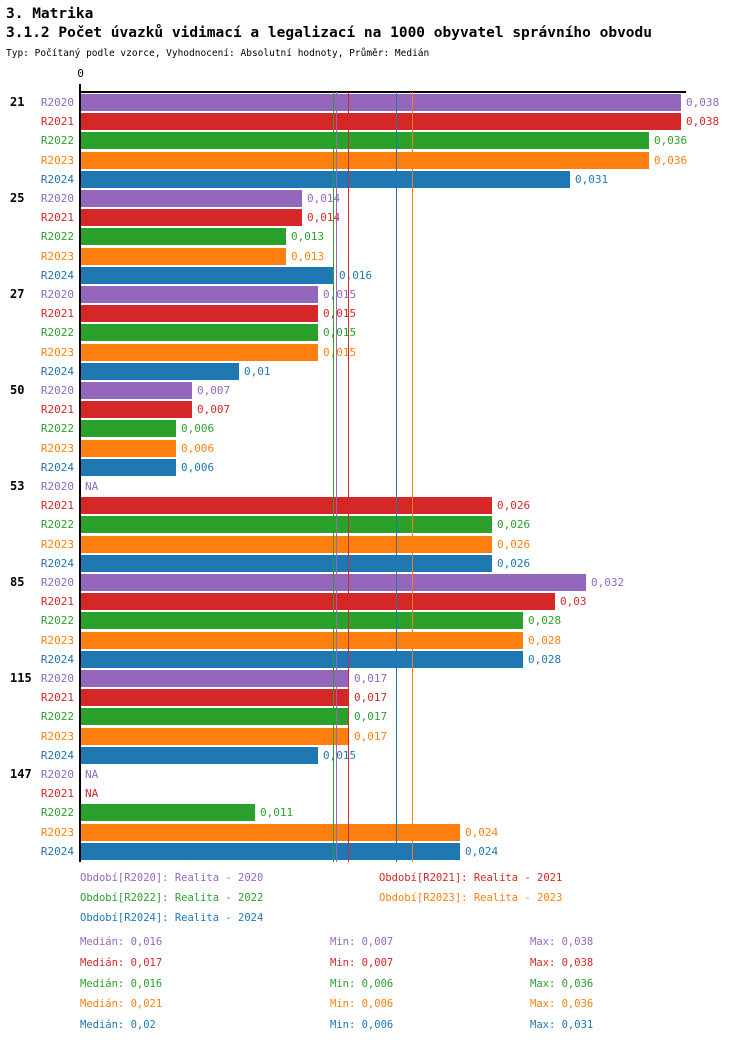 The height and width of the screenshot is (1040, 750). Describe the element at coordinates (545, 640) in the screenshot. I see `value-label-85-R2023: 0,028` at that location.